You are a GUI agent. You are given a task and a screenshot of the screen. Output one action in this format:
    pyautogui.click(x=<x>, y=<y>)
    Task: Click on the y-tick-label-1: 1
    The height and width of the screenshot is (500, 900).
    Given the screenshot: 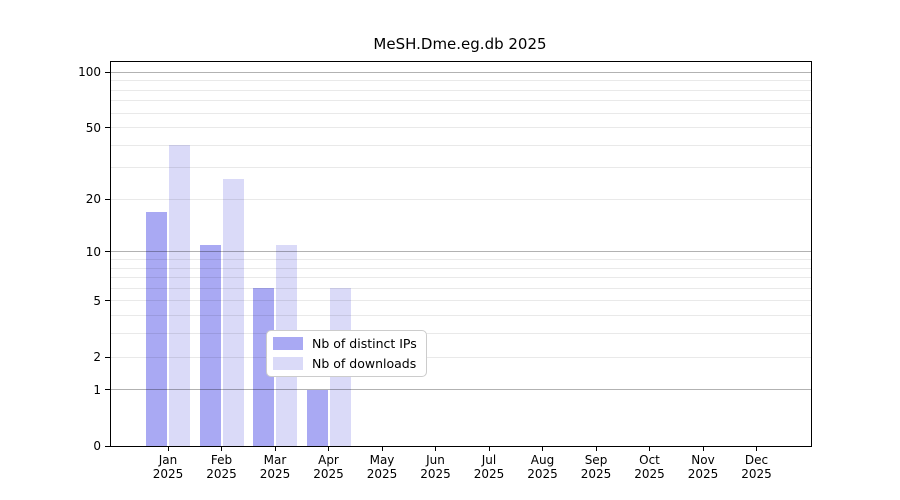 What is the action you would take?
    pyautogui.click(x=97, y=389)
    